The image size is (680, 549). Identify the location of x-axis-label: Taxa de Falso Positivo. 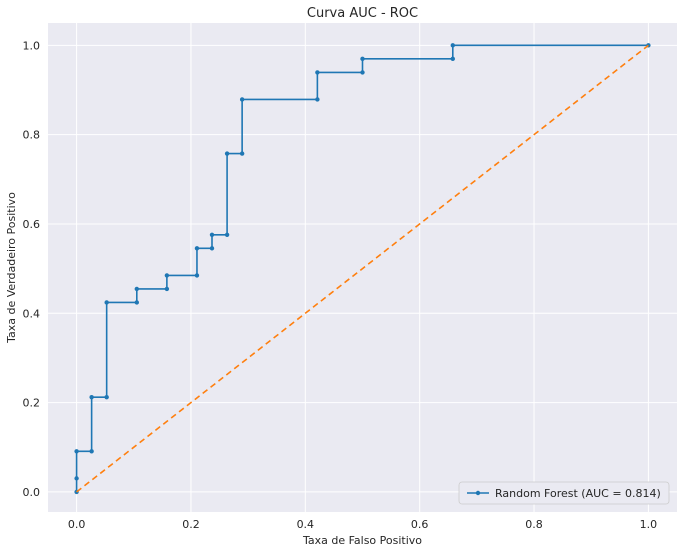
(362, 540).